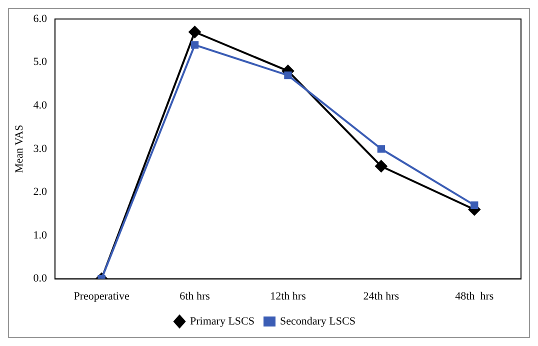  Describe the element at coordinates (195, 296) in the screenshot. I see `x-tick-label: 6th hrs` at that location.